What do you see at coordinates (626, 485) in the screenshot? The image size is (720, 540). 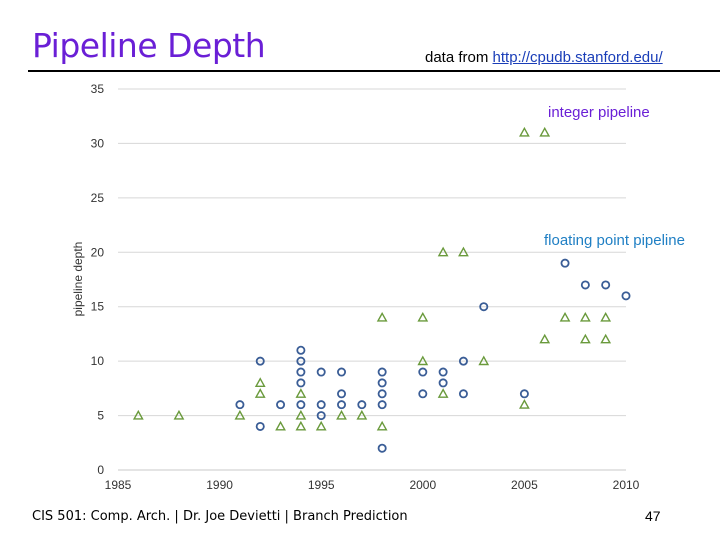 I see `x-tick-label: 2010` at bounding box center [626, 485].